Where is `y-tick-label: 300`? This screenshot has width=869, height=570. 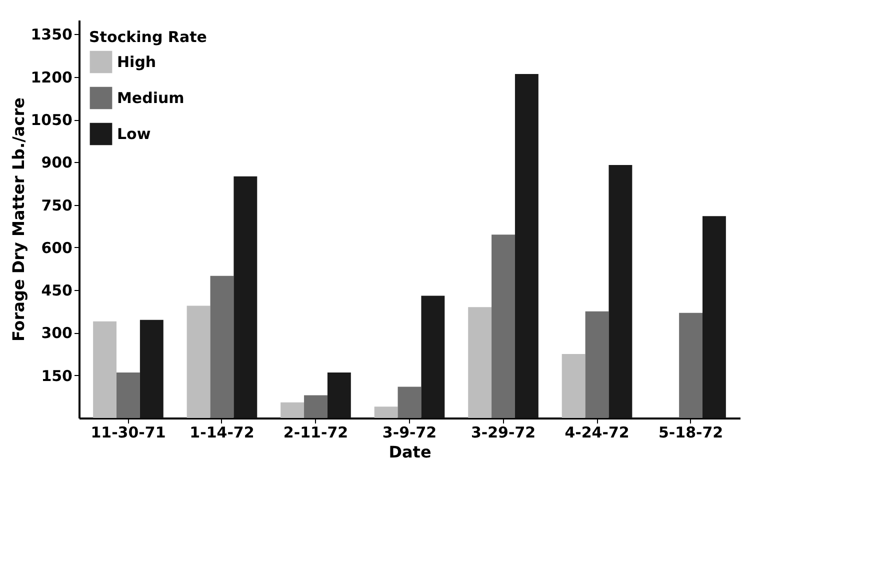
y-tick-label: 300 is located at coordinates (56, 333).